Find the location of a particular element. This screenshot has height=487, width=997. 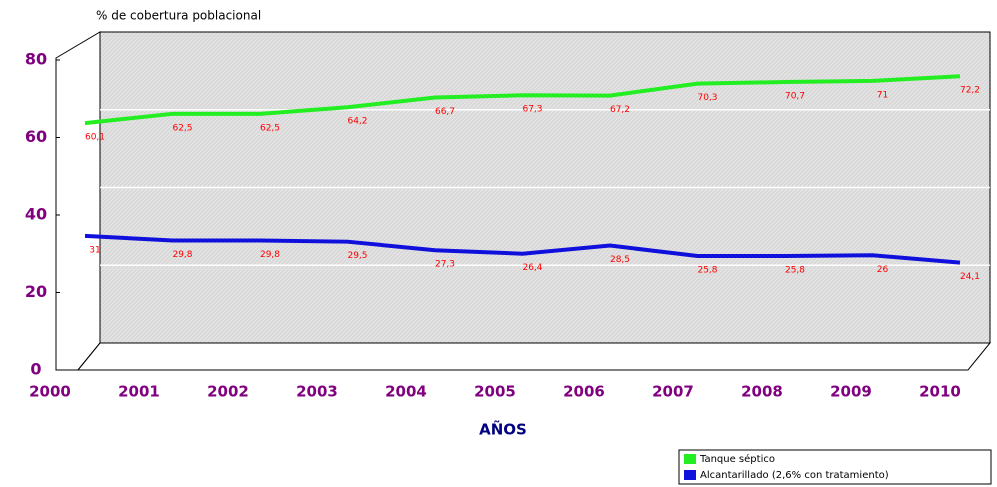

y-tick-label: 80 is located at coordinates (36, 59).